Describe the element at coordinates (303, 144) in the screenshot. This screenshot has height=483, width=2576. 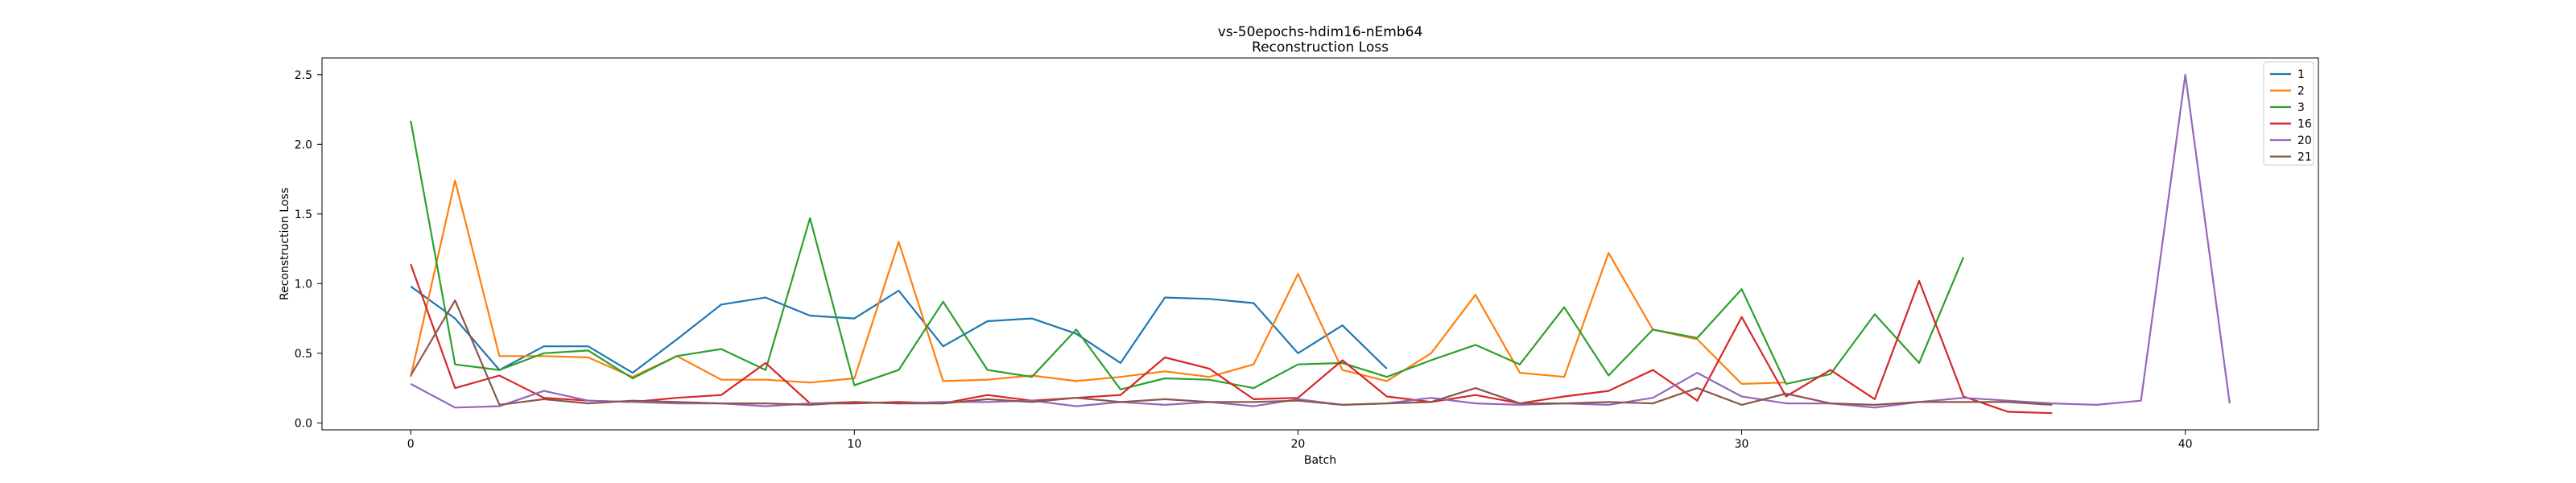
I see `y-tick-label: 2.0` at that location.